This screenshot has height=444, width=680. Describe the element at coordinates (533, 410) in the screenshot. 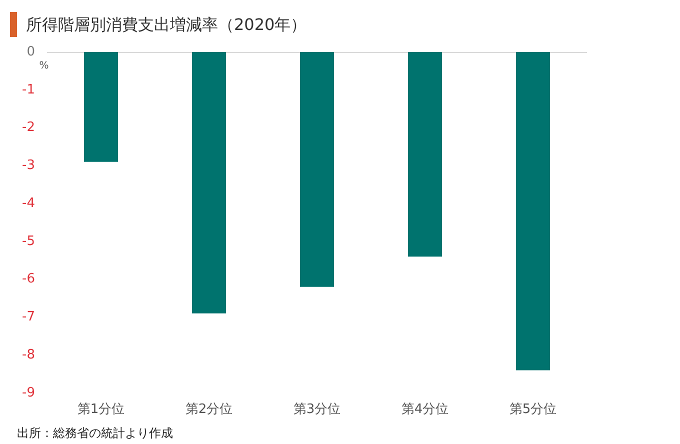

I see `x-tick-label: 第5分位` at that location.